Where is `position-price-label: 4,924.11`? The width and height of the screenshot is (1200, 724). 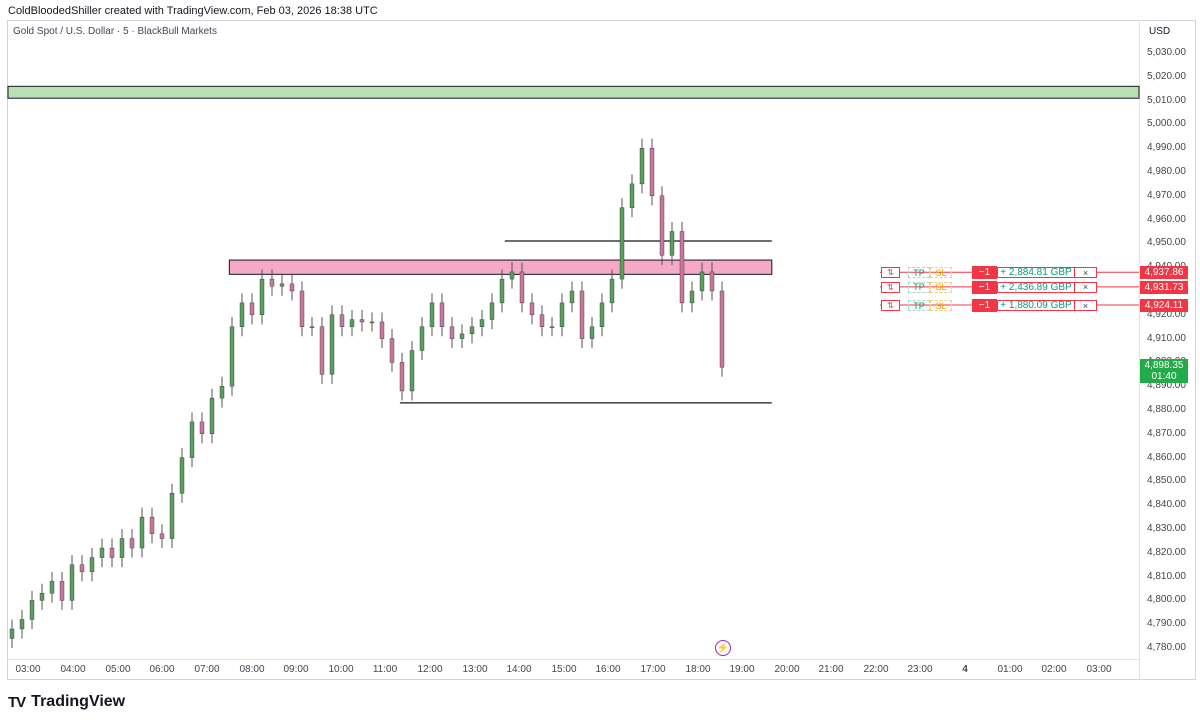 position-price-label: 4,924.11 is located at coordinates (1164, 306).